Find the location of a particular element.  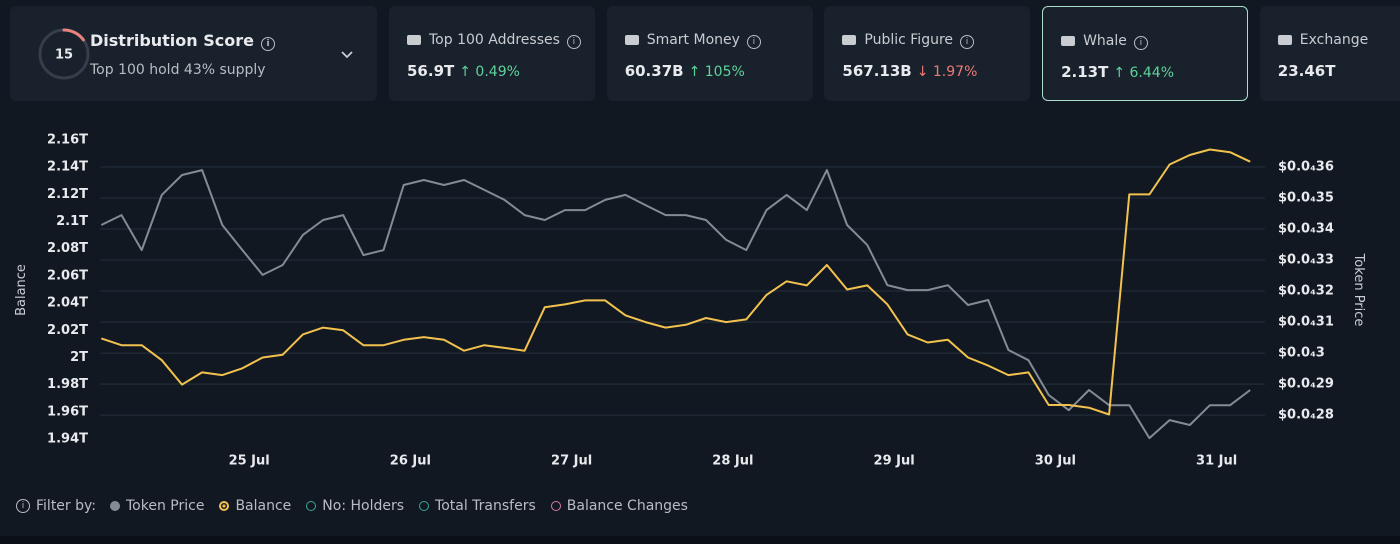

legend-item: Total Transfers is located at coordinates (477, 506).